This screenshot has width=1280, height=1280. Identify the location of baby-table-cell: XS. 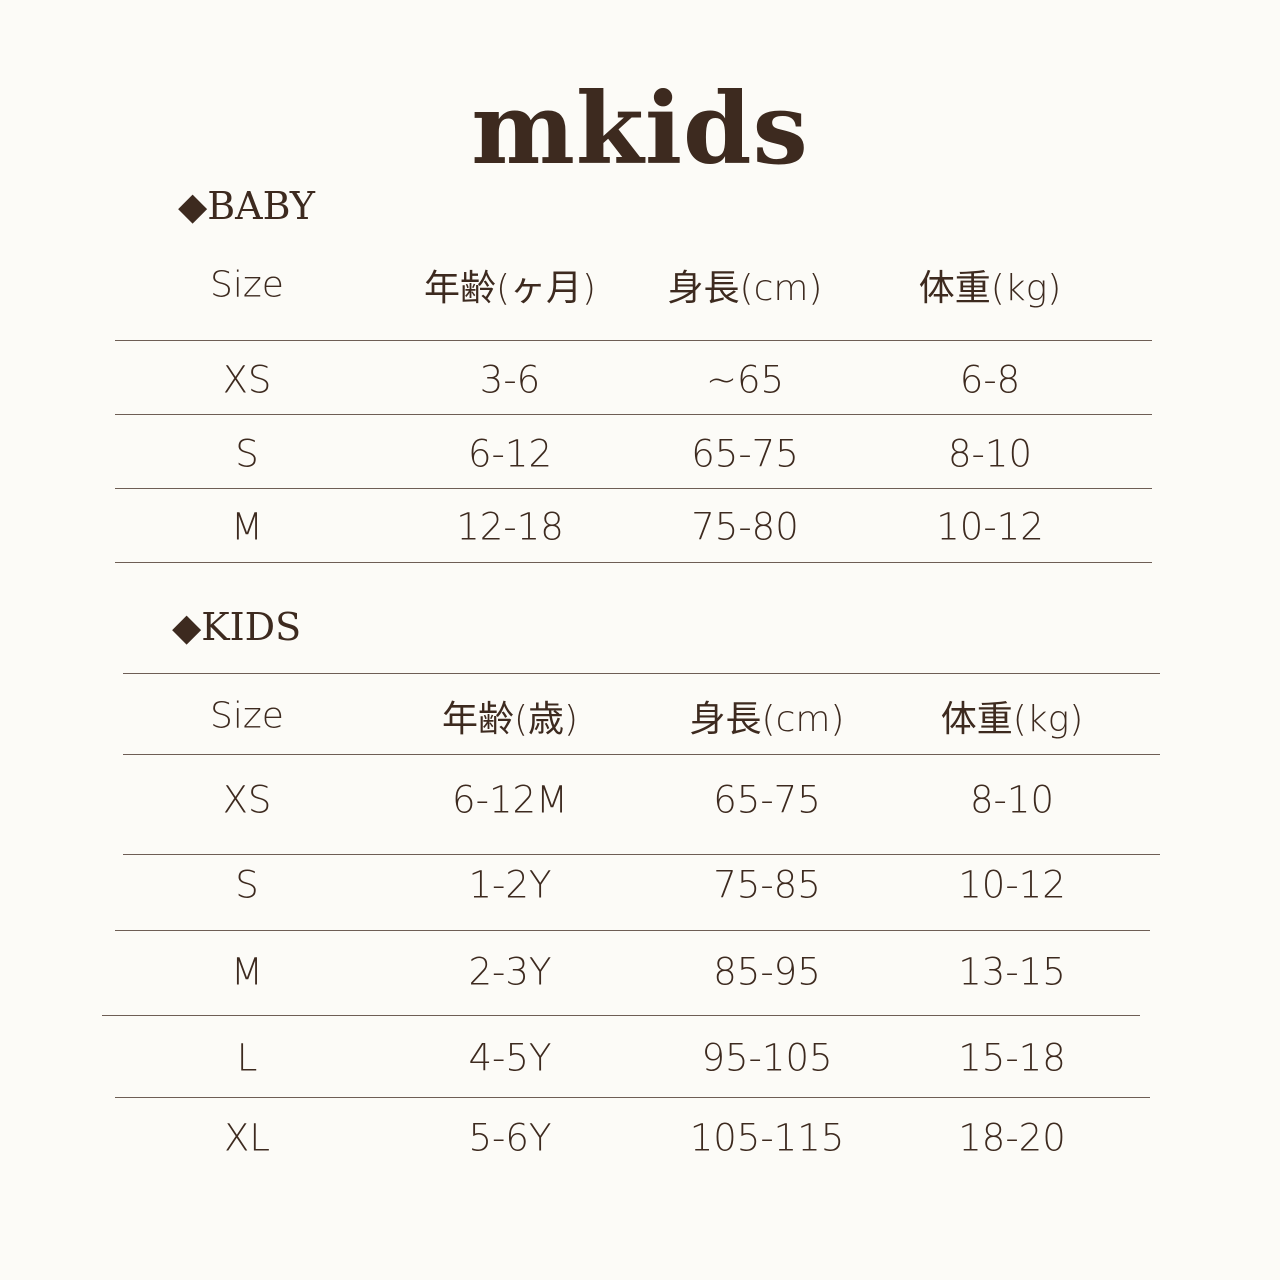
(247, 380).